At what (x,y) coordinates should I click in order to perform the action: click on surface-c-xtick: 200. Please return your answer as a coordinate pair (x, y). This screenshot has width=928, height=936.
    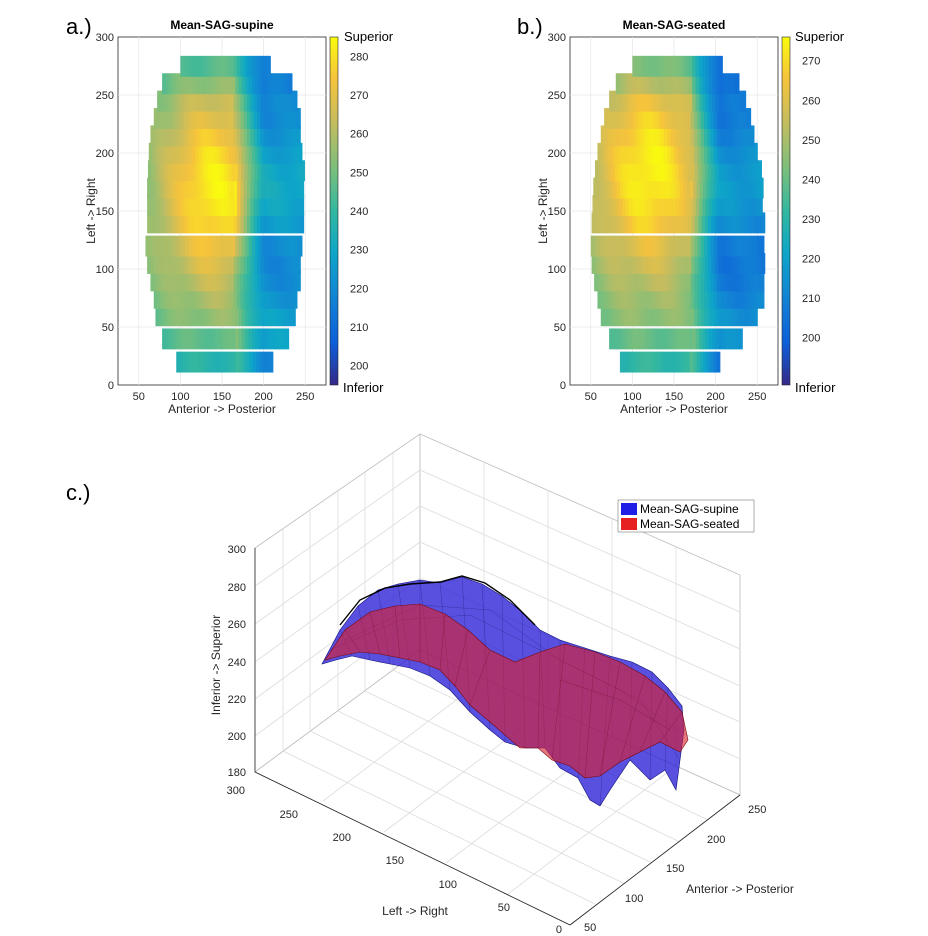
    Looking at the image, I should click on (716, 840).